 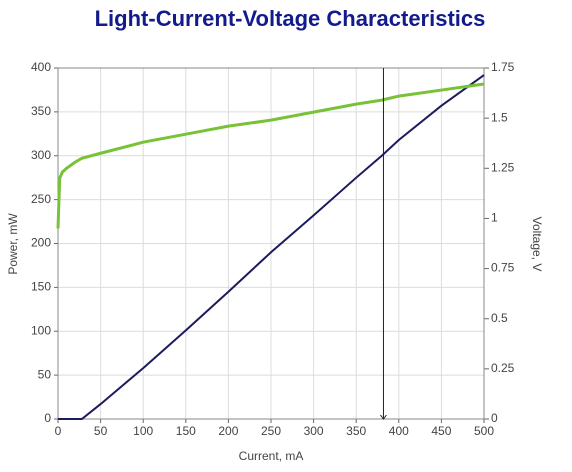 What do you see at coordinates (494, 418) in the screenshot?
I see `y2-tick-label: 0` at bounding box center [494, 418].